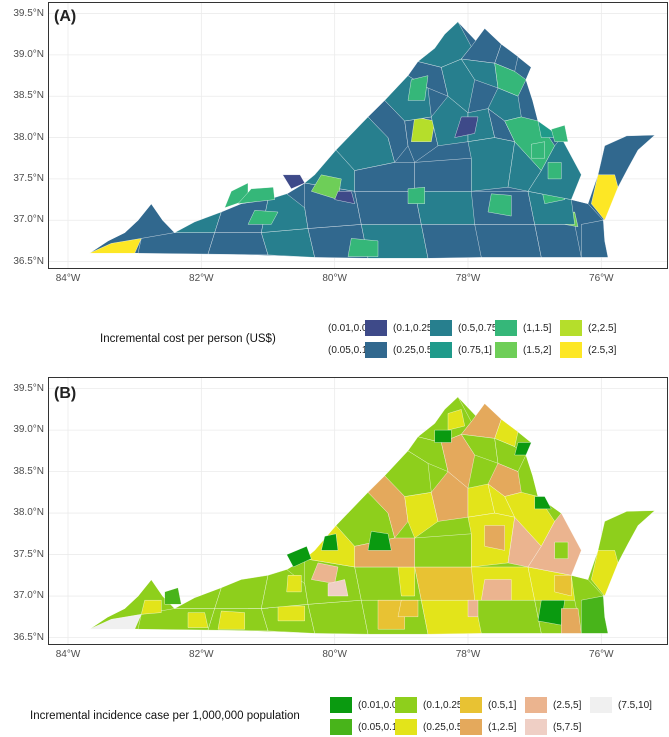 The width and height of the screenshot is (669, 737). What do you see at coordinates (28, 513) in the screenshot?
I see `panel-b-y-tick-label: 38.0°N` at bounding box center [28, 513].